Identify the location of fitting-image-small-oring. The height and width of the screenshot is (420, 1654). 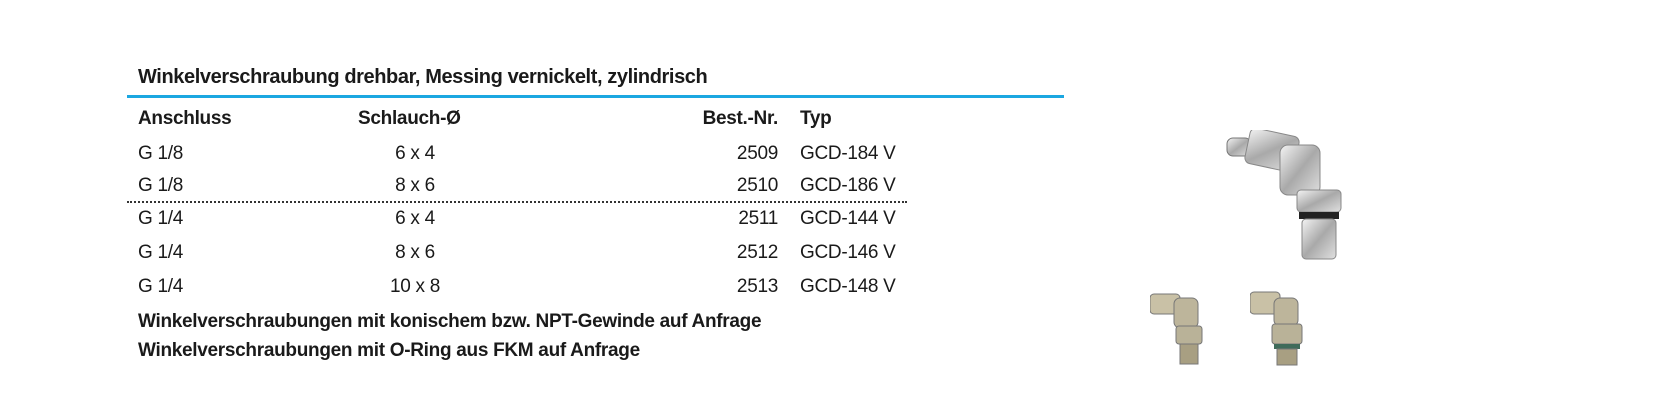
(1276, 328).